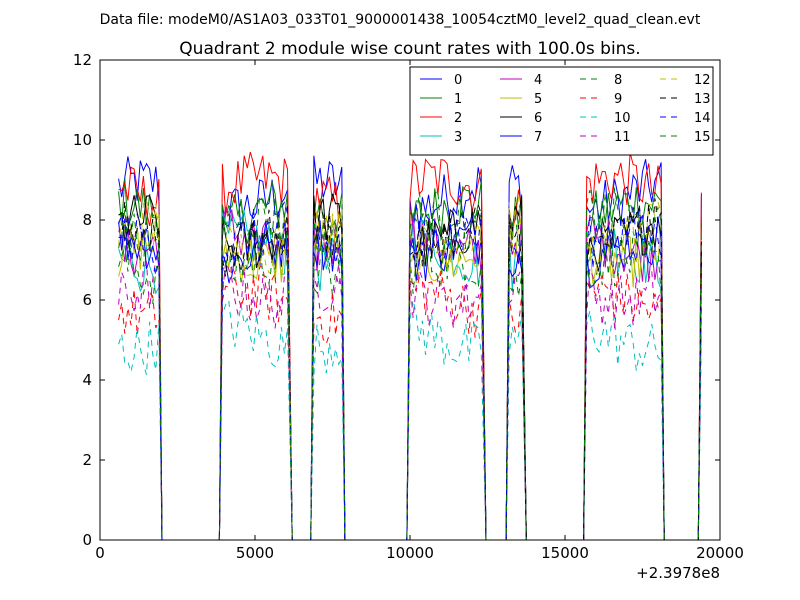 The height and width of the screenshot is (600, 800). Describe the element at coordinates (618, 99) in the screenshot. I see `legend-label-9: 9` at that location.